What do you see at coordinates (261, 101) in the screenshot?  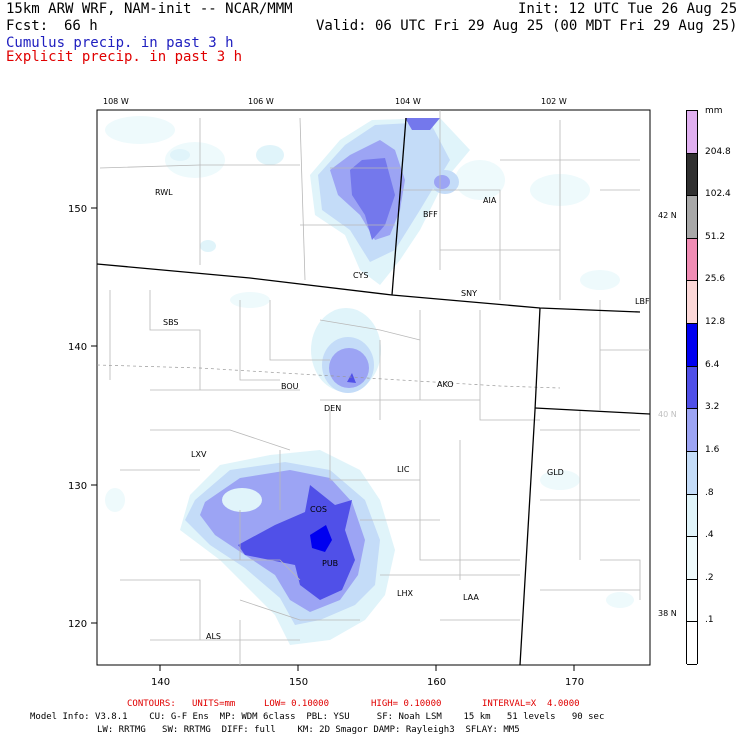 I see `lon-label-106w: 106 W` at bounding box center [261, 101].